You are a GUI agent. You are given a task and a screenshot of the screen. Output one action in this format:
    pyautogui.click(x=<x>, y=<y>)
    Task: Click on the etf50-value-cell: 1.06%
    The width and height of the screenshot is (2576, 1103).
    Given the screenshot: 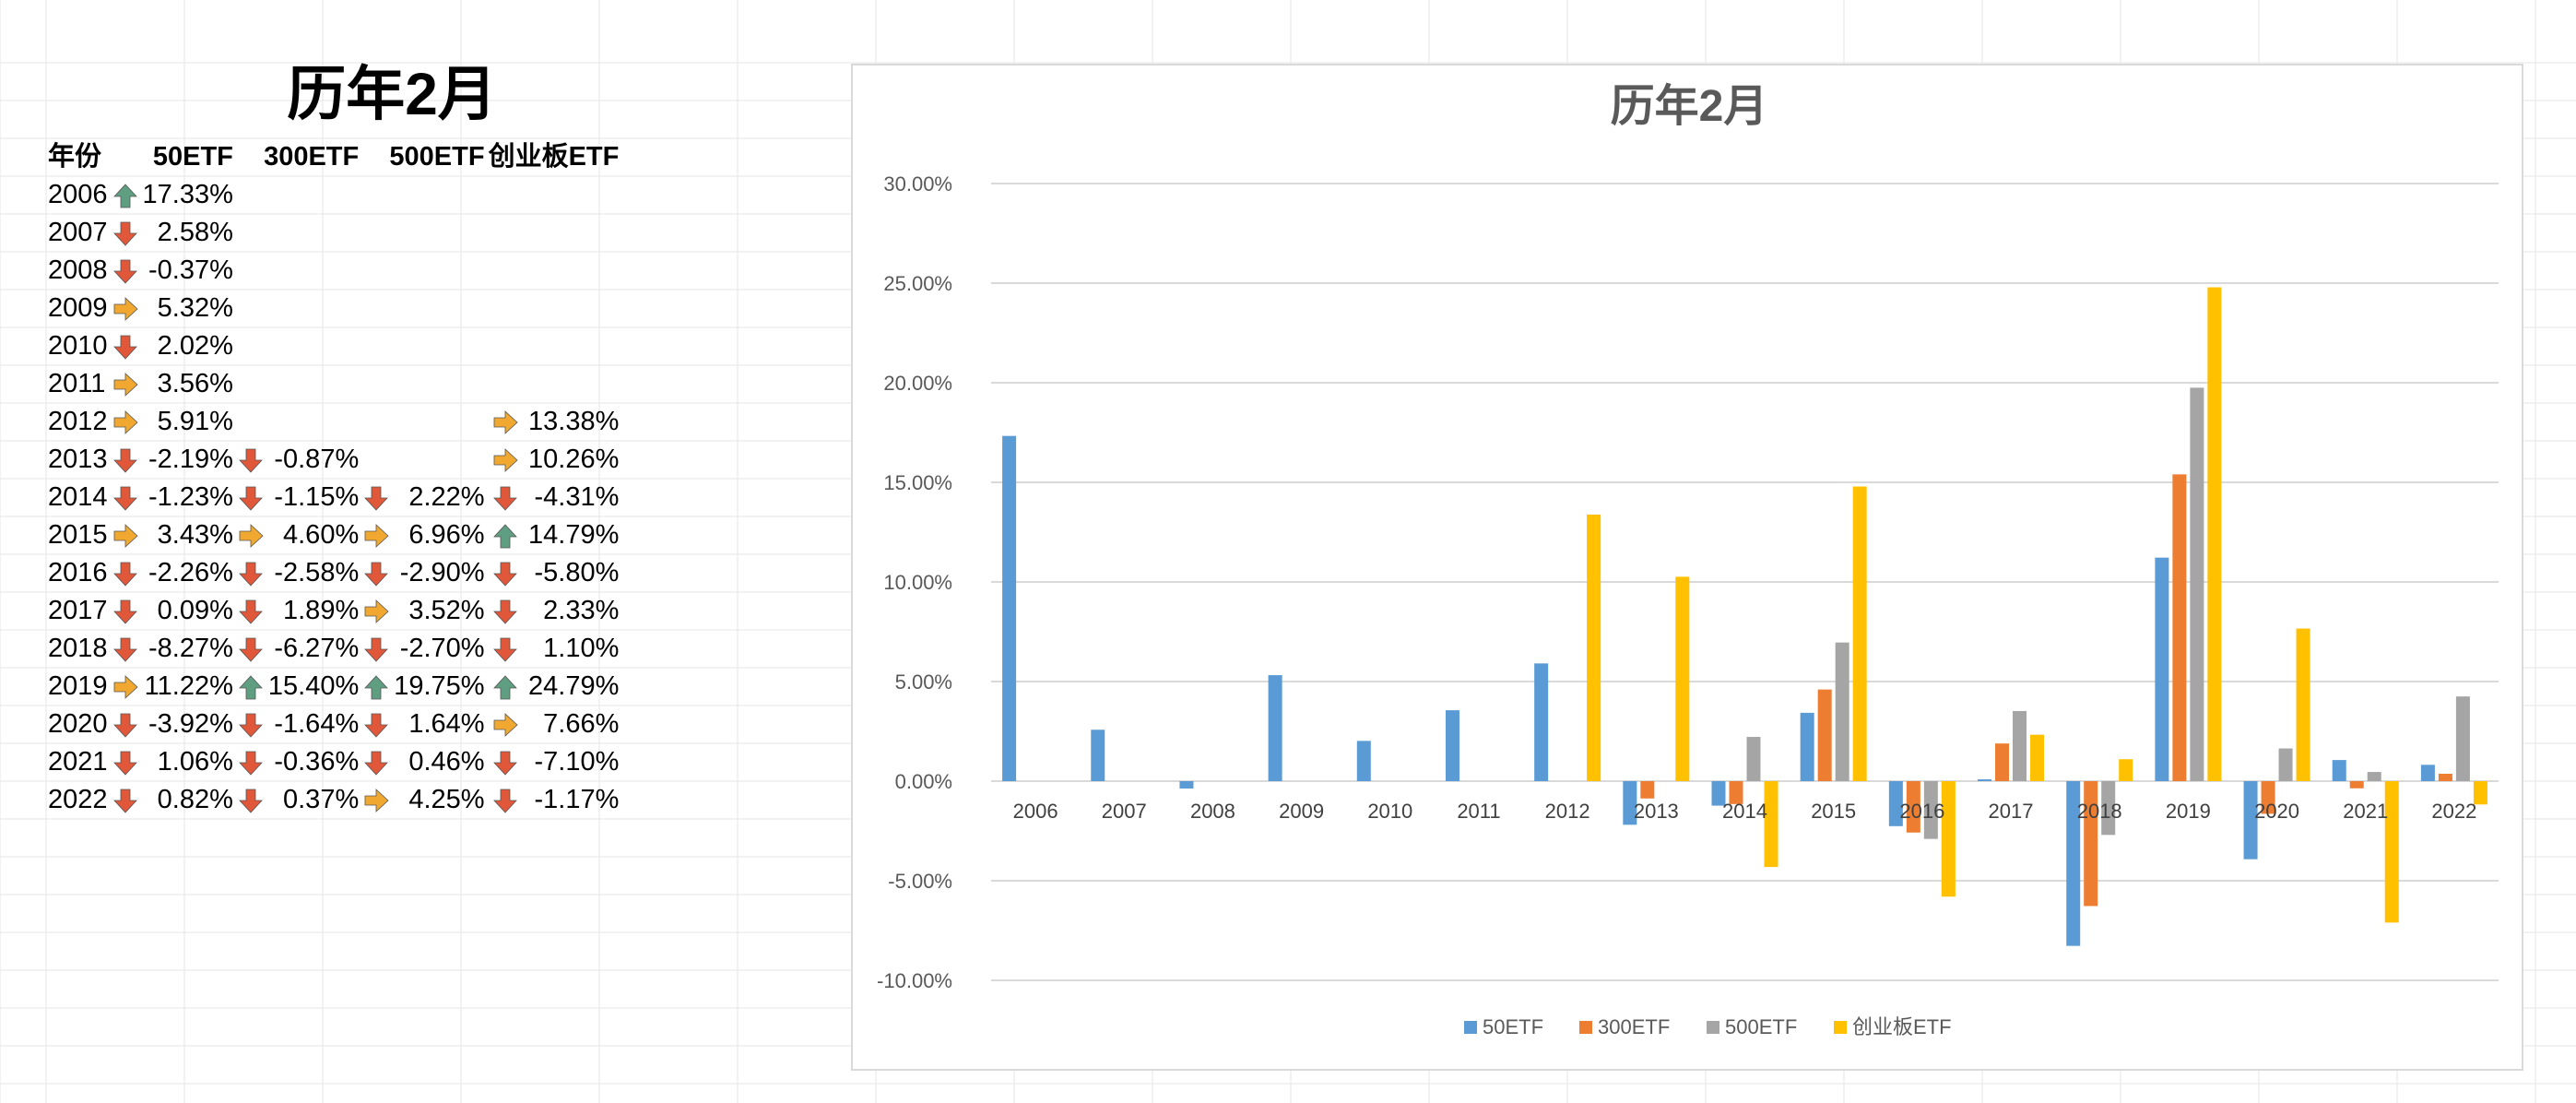 What is the action you would take?
    pyautogui.click(x=195, y=762)
    